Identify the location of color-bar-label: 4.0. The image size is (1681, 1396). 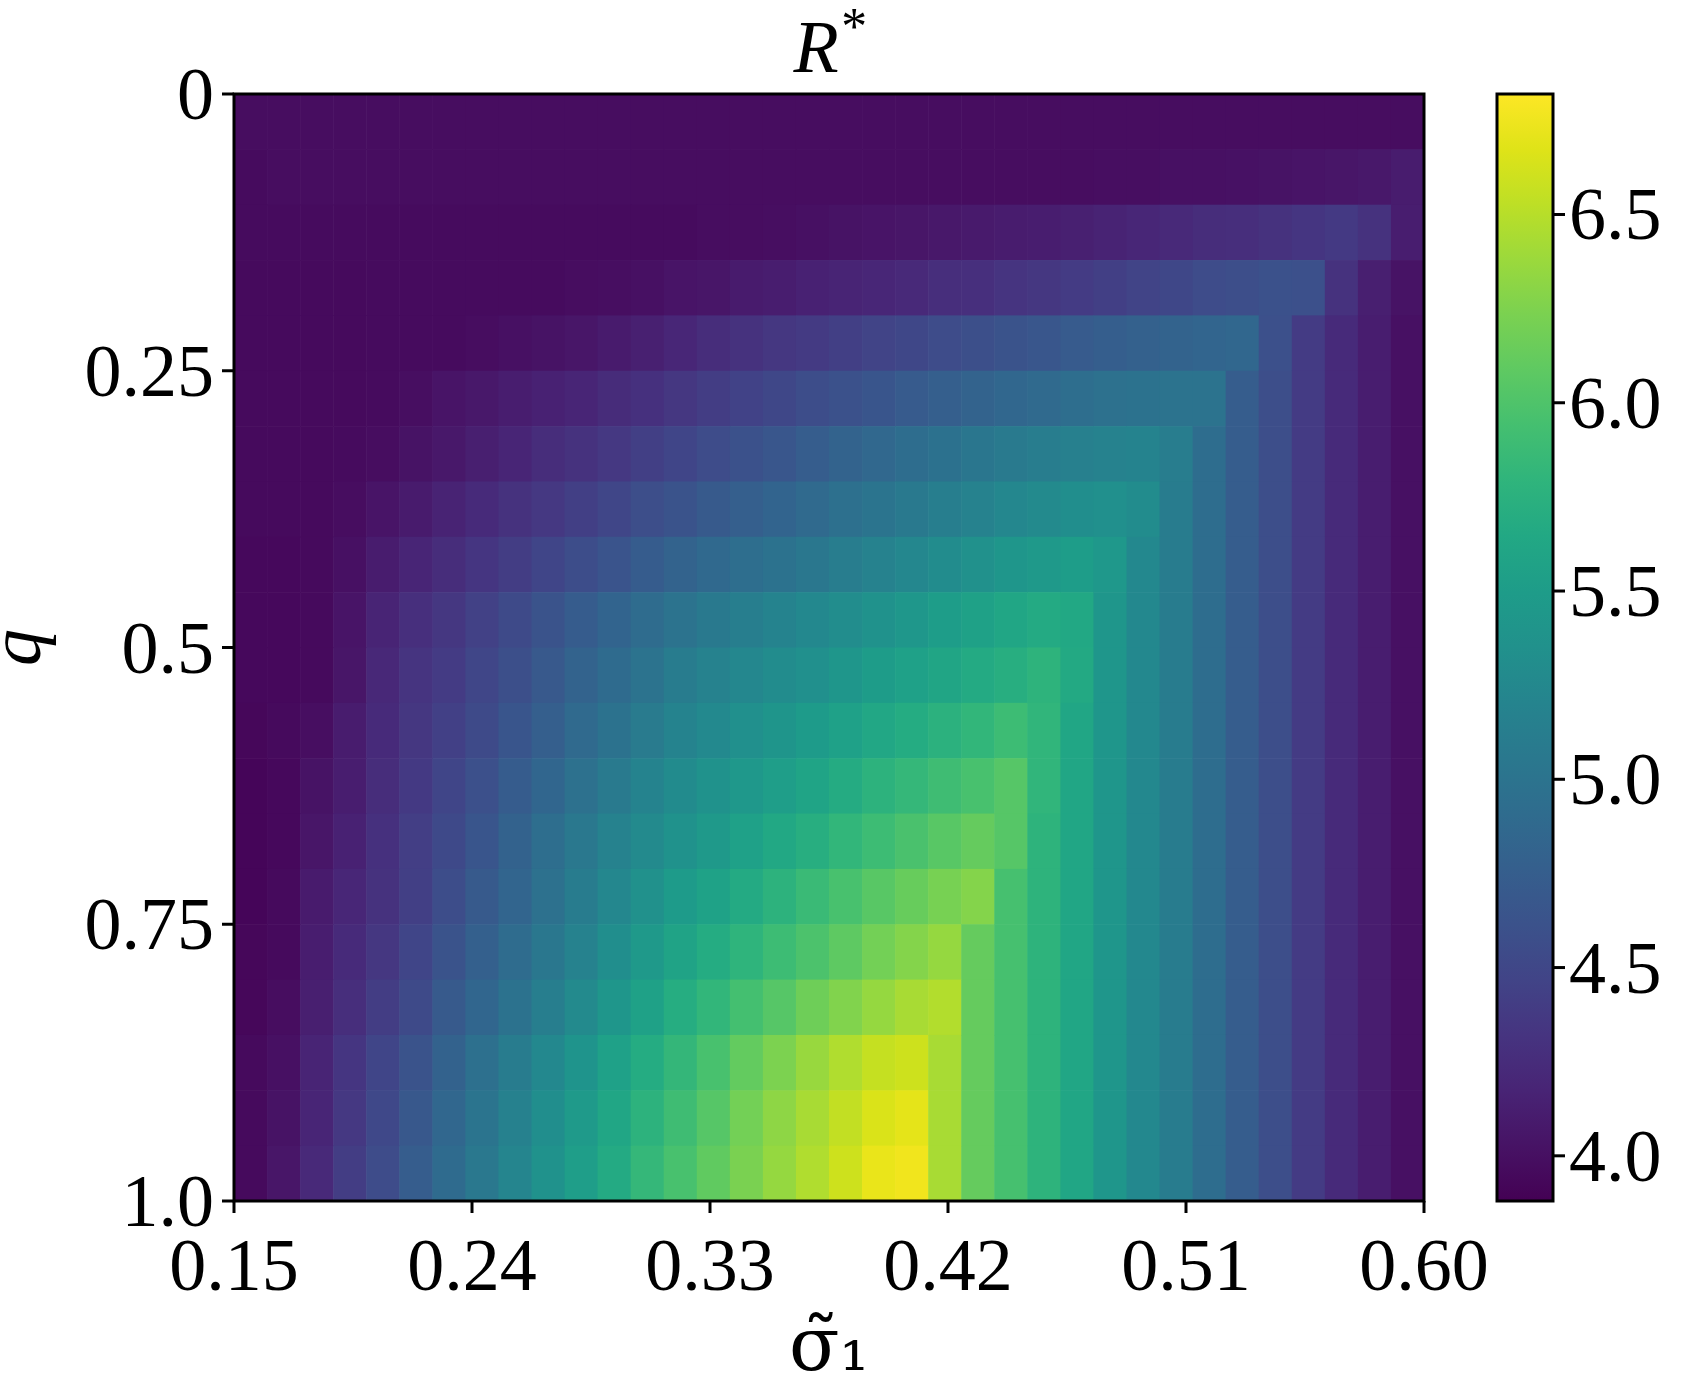
(1615, 1155).